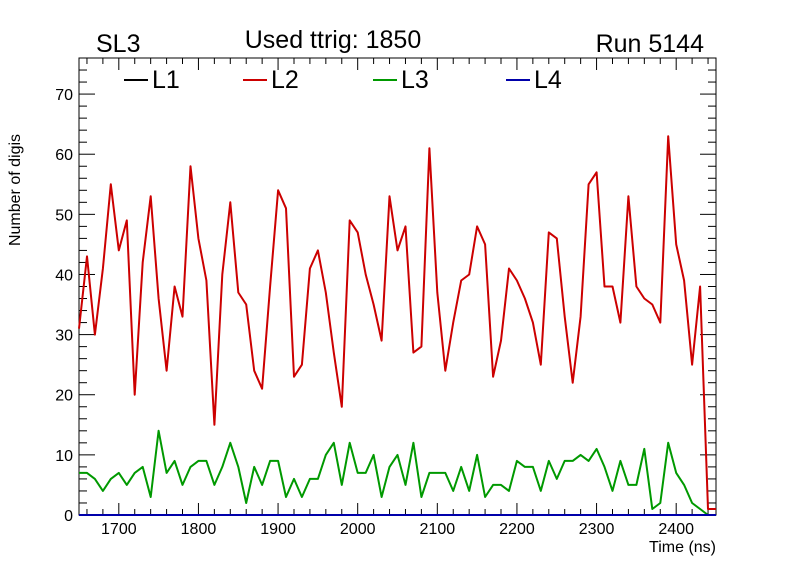  What do you see at coordinates (548, 80) in the screenshot?
I see `legend-label-l4: L4` at bounding box center [548, 80].